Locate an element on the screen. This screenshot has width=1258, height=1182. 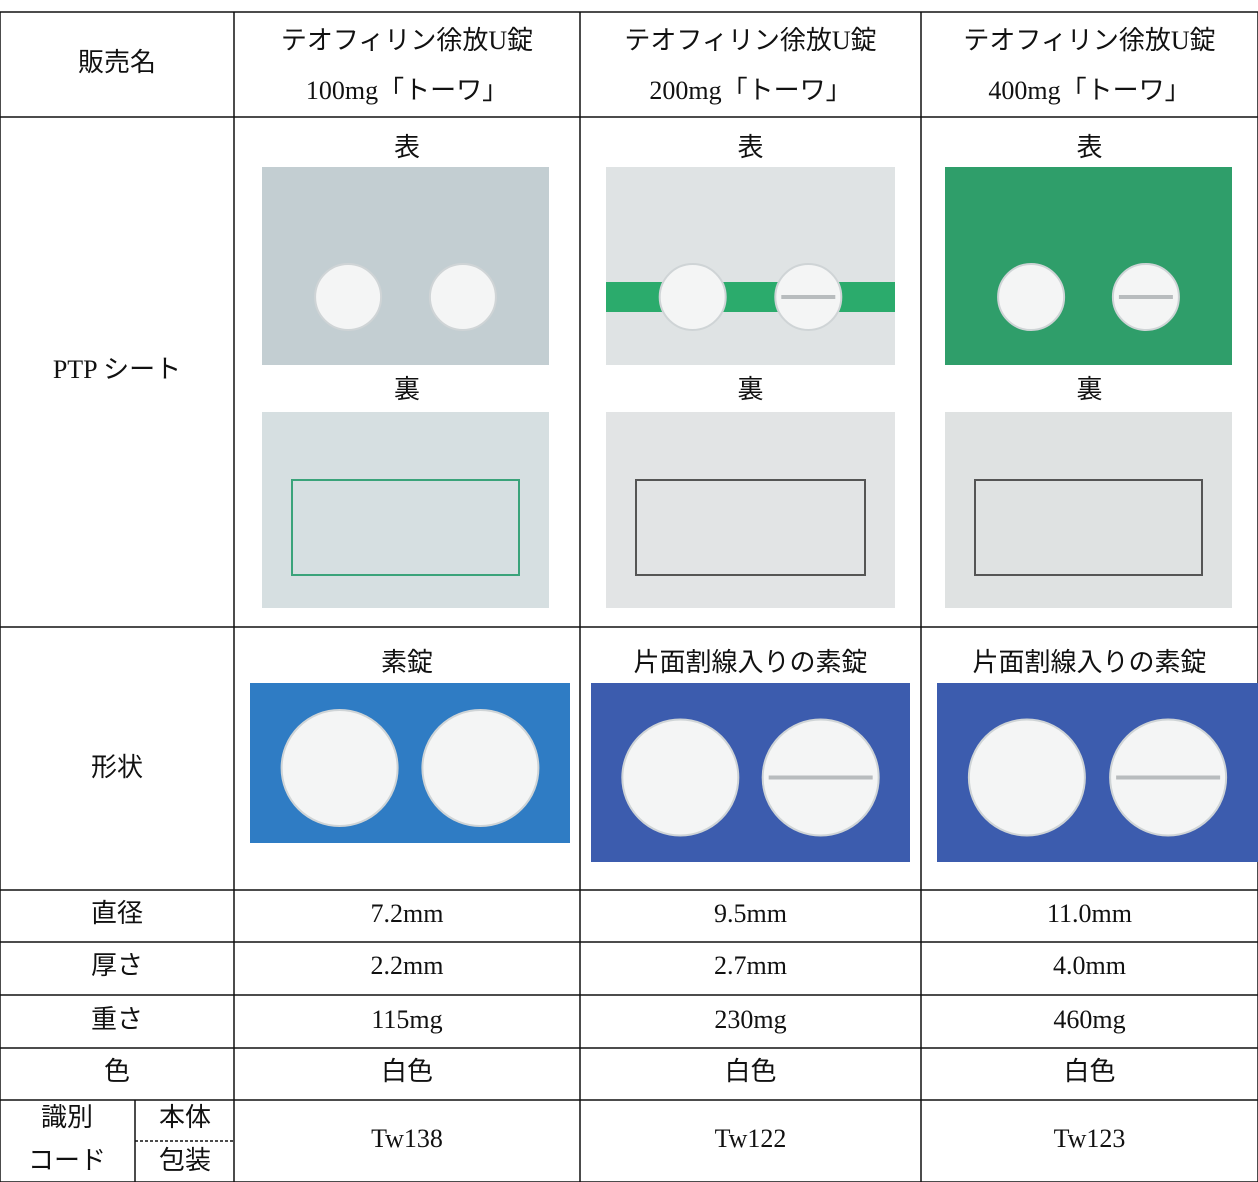
row-label: 包装 is located at coordinates (185, 1160).